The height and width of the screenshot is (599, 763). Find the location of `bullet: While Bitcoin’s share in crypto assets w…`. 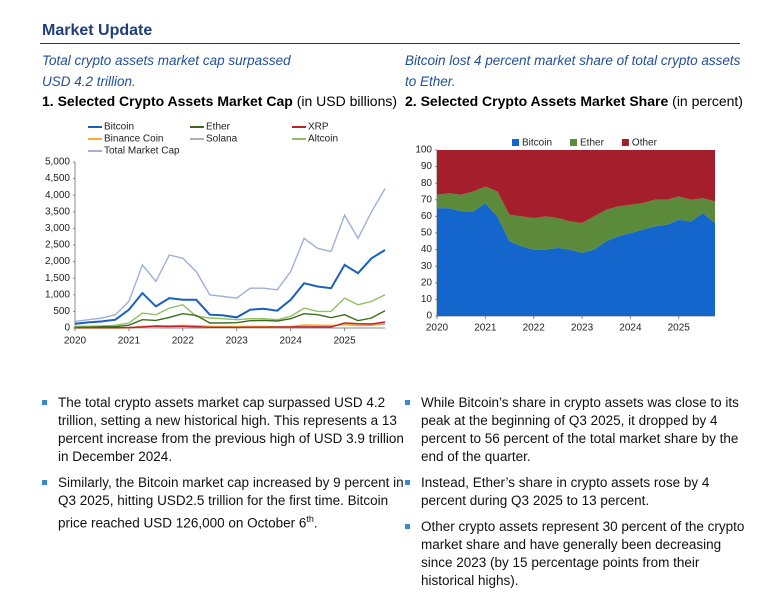

bullet: While Bitcoin’s share in crypto assets w… is located at coordinates (575, 430).